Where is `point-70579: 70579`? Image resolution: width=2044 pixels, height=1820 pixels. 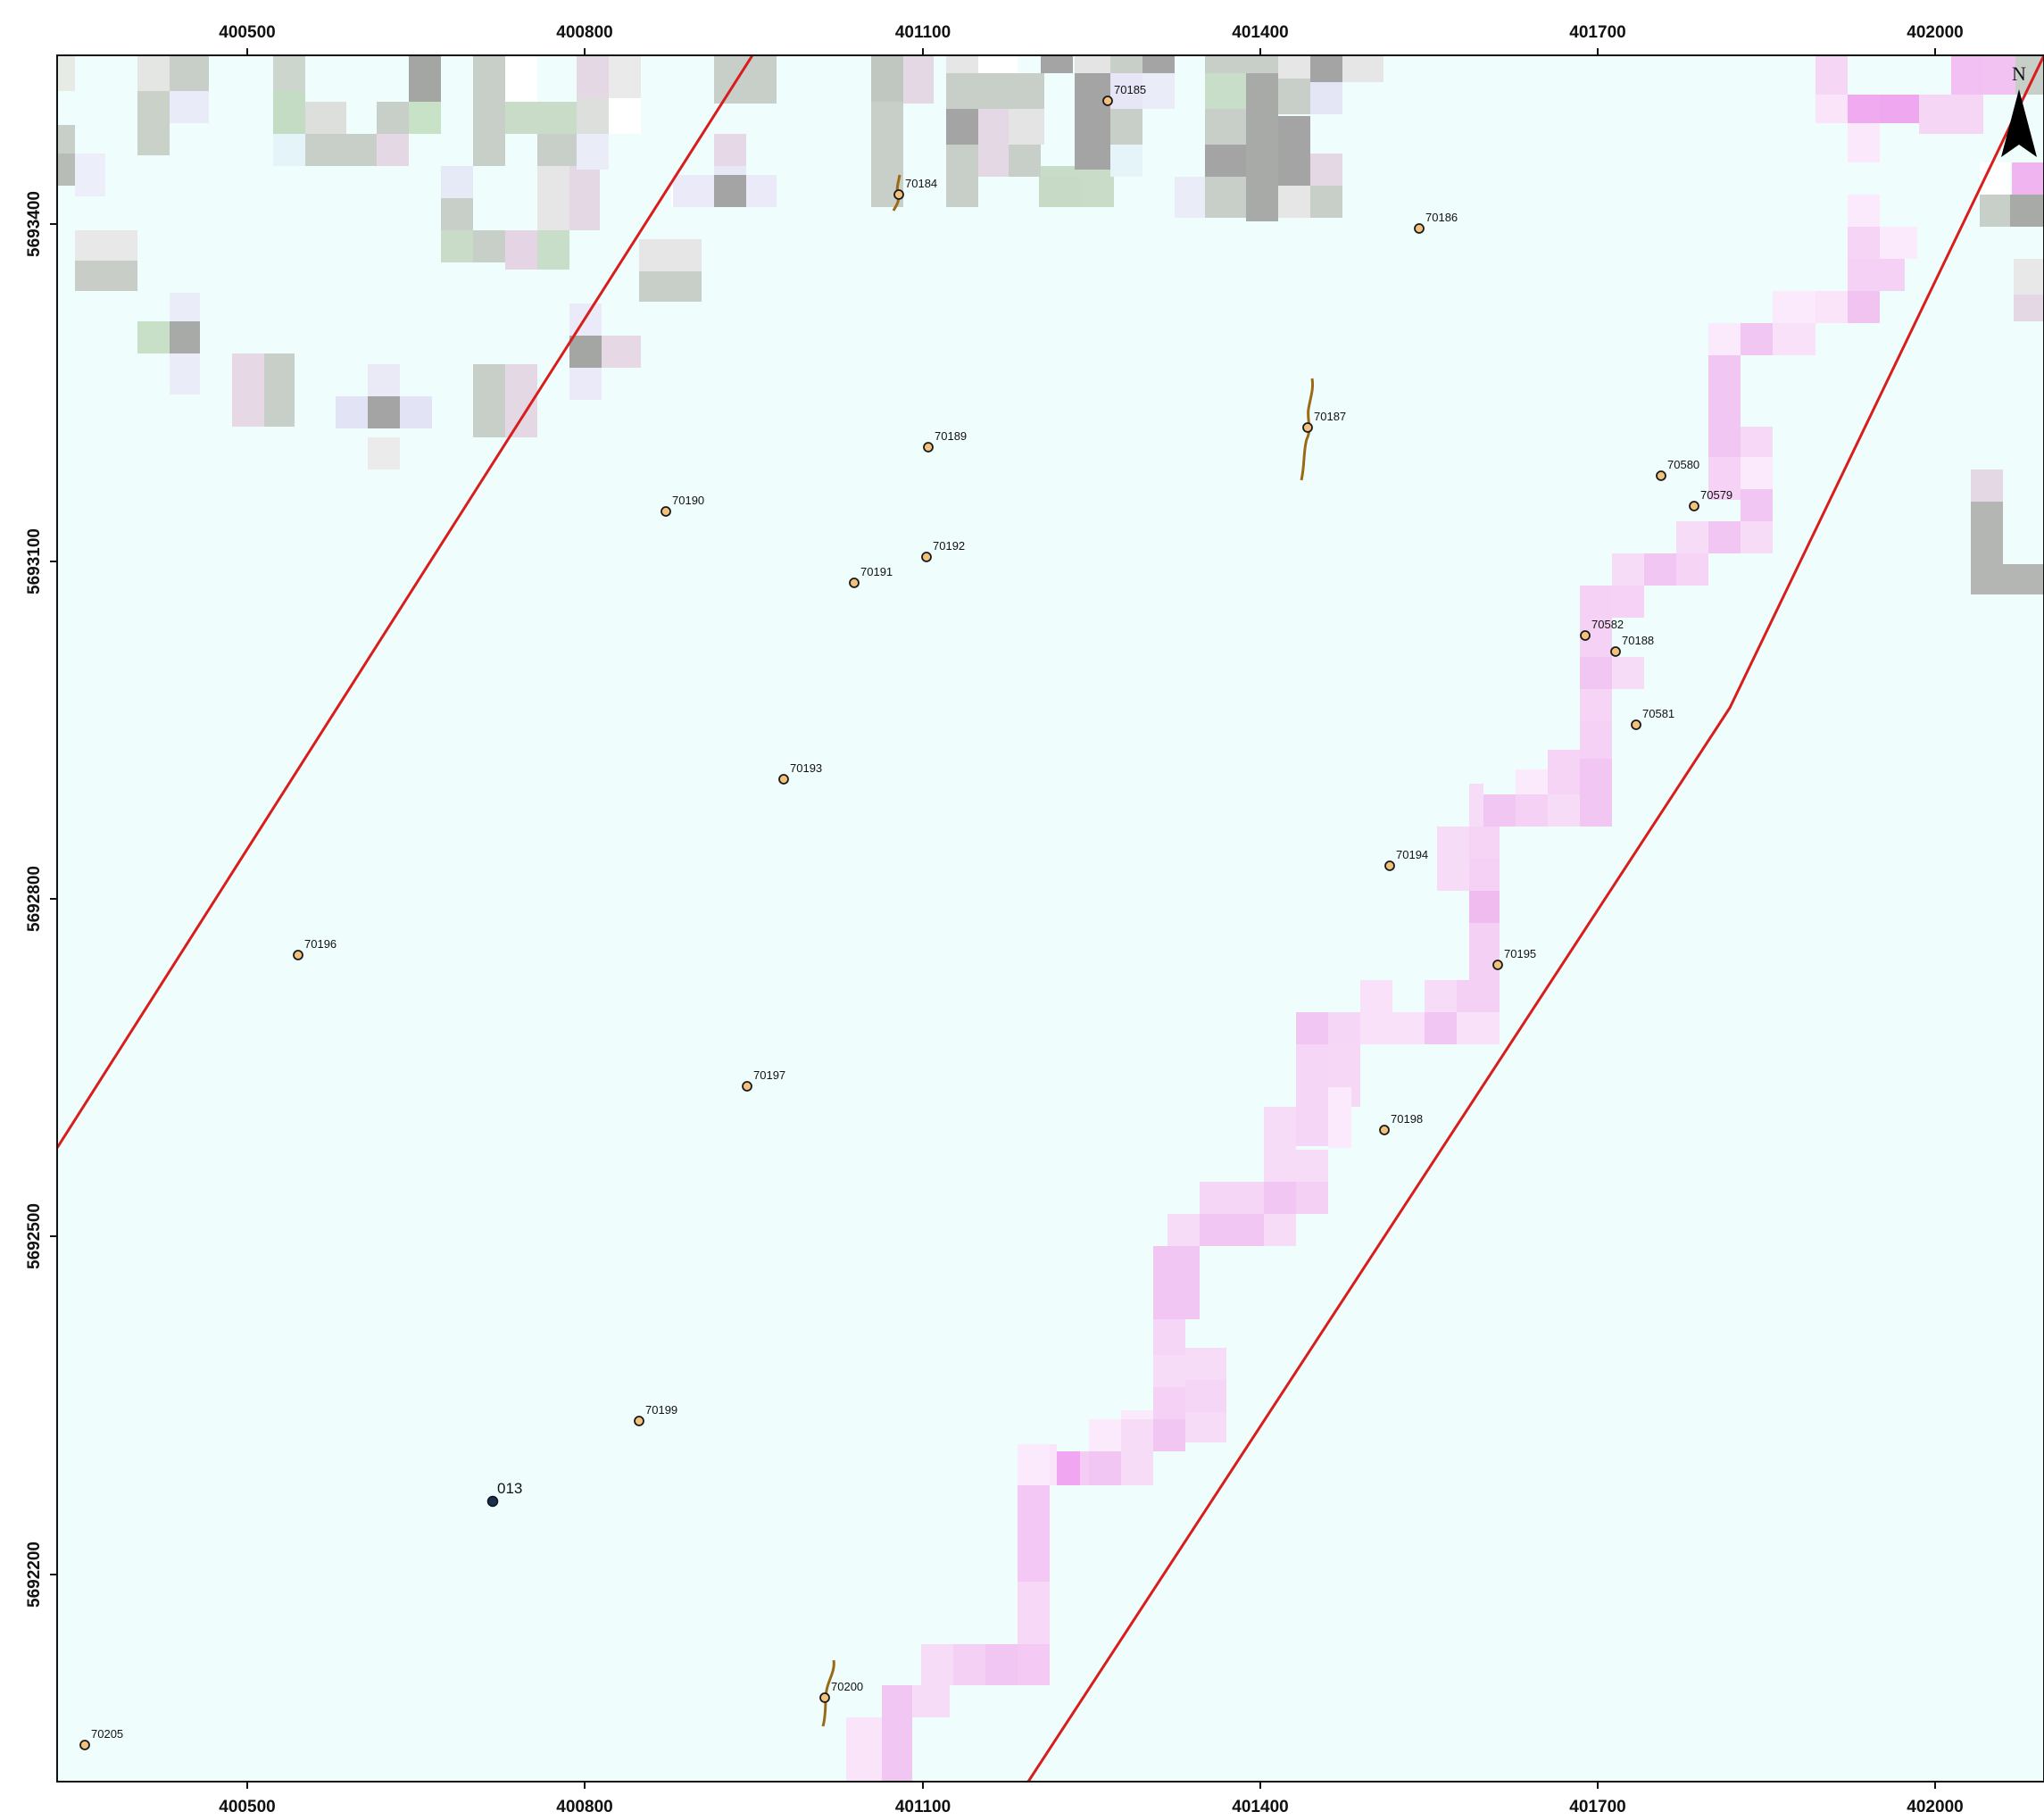
point-70579: 70579 is located at coordinates (1710, 499).